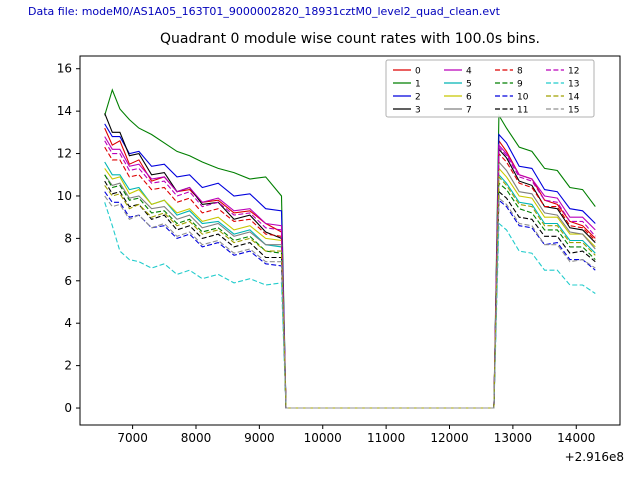 This screenshot has width=640, height=480. I want to click on y-tick-label: 4, so click(68, 323).